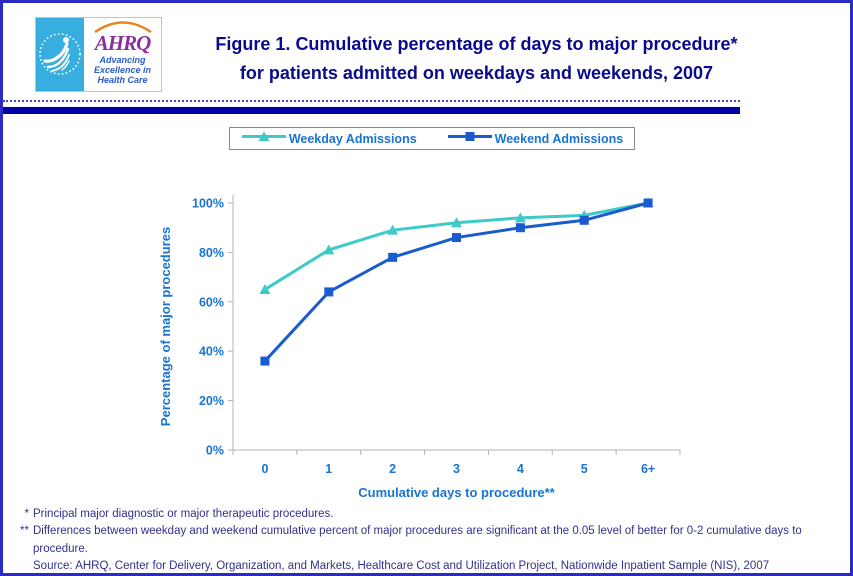 Image resolution: width=853 pixels, height=576 pixels. I want to click on x-tick-label: 6+, so click(648, 469).